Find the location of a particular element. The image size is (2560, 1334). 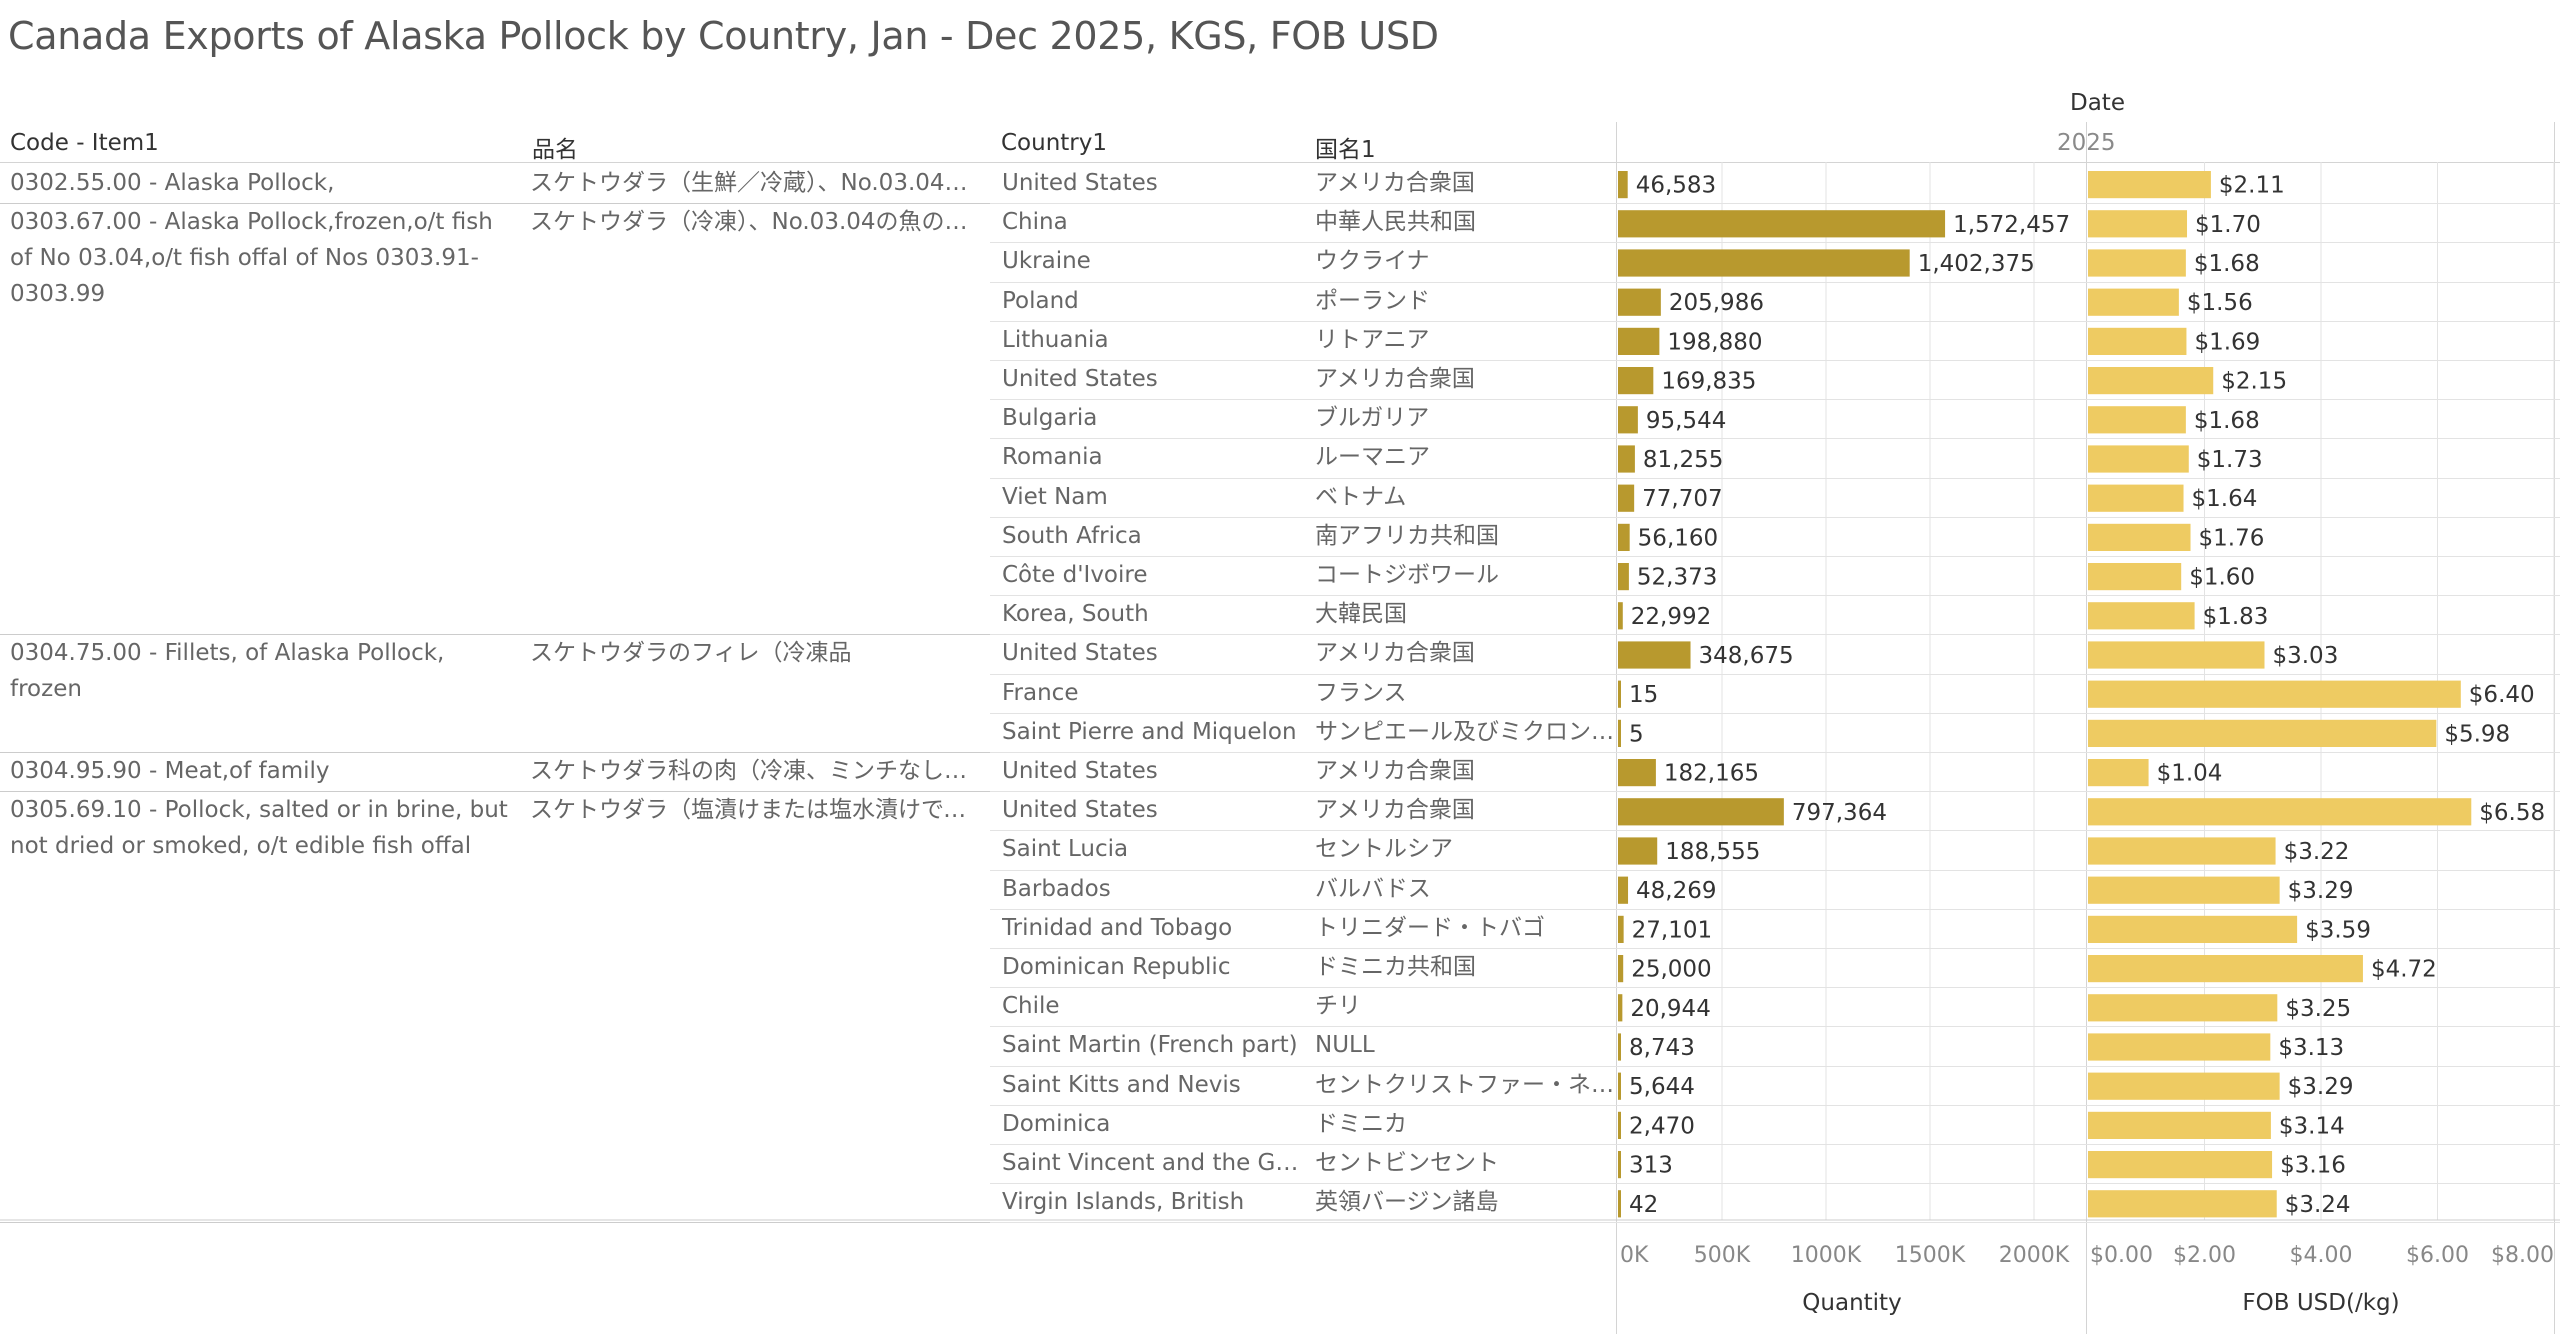

jp-country-cell: ウクライナ is located at coordinates (1372, 261).